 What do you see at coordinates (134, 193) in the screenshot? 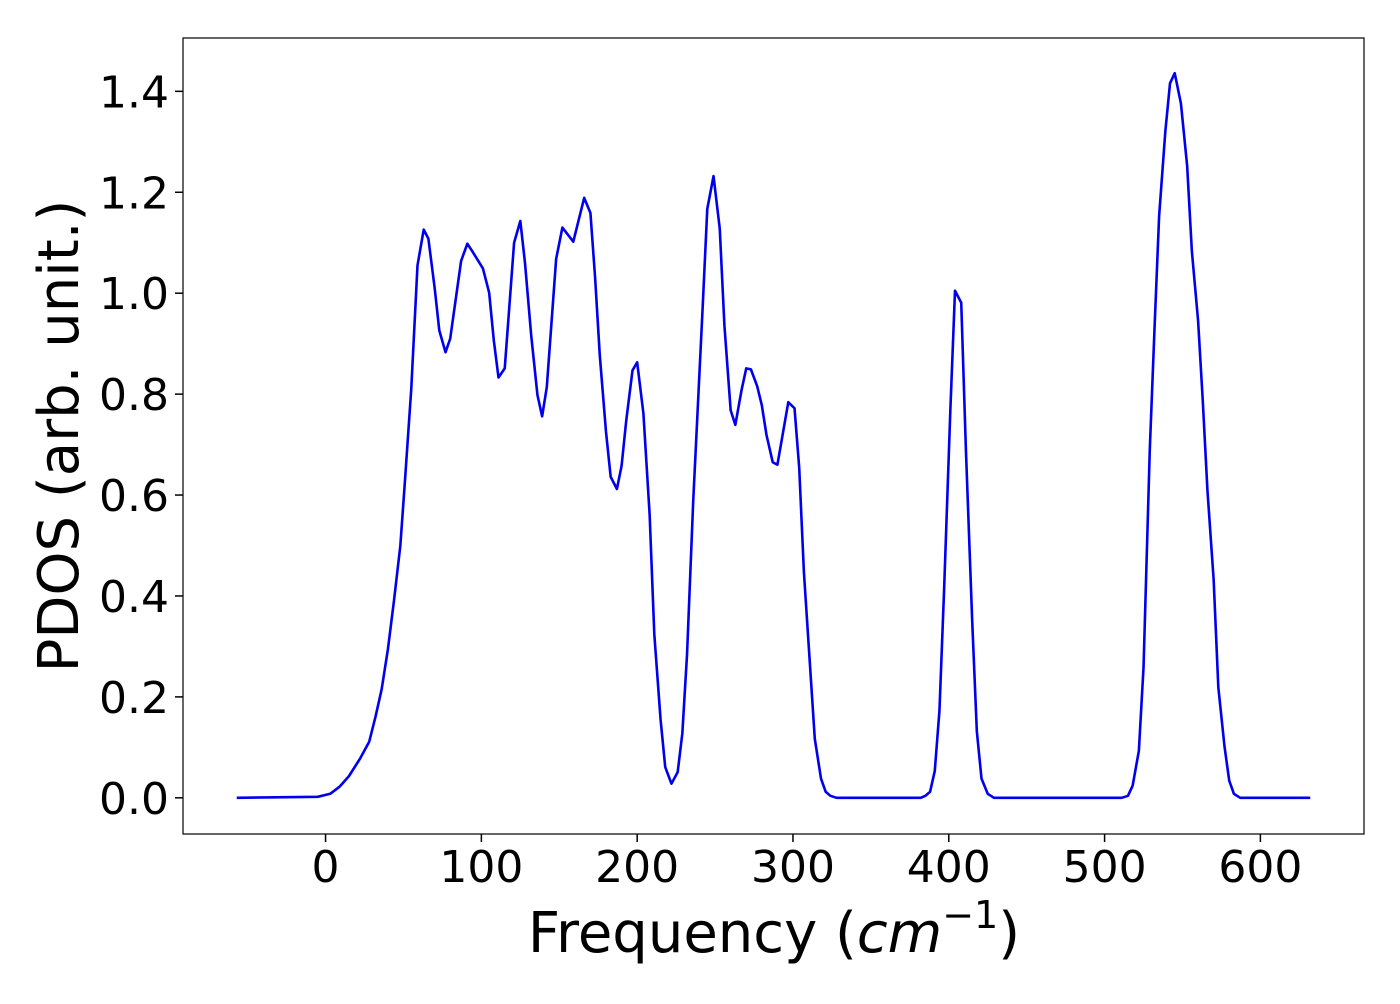
I see `y-tick-label: 1.2` at bounding box center [134, 193].